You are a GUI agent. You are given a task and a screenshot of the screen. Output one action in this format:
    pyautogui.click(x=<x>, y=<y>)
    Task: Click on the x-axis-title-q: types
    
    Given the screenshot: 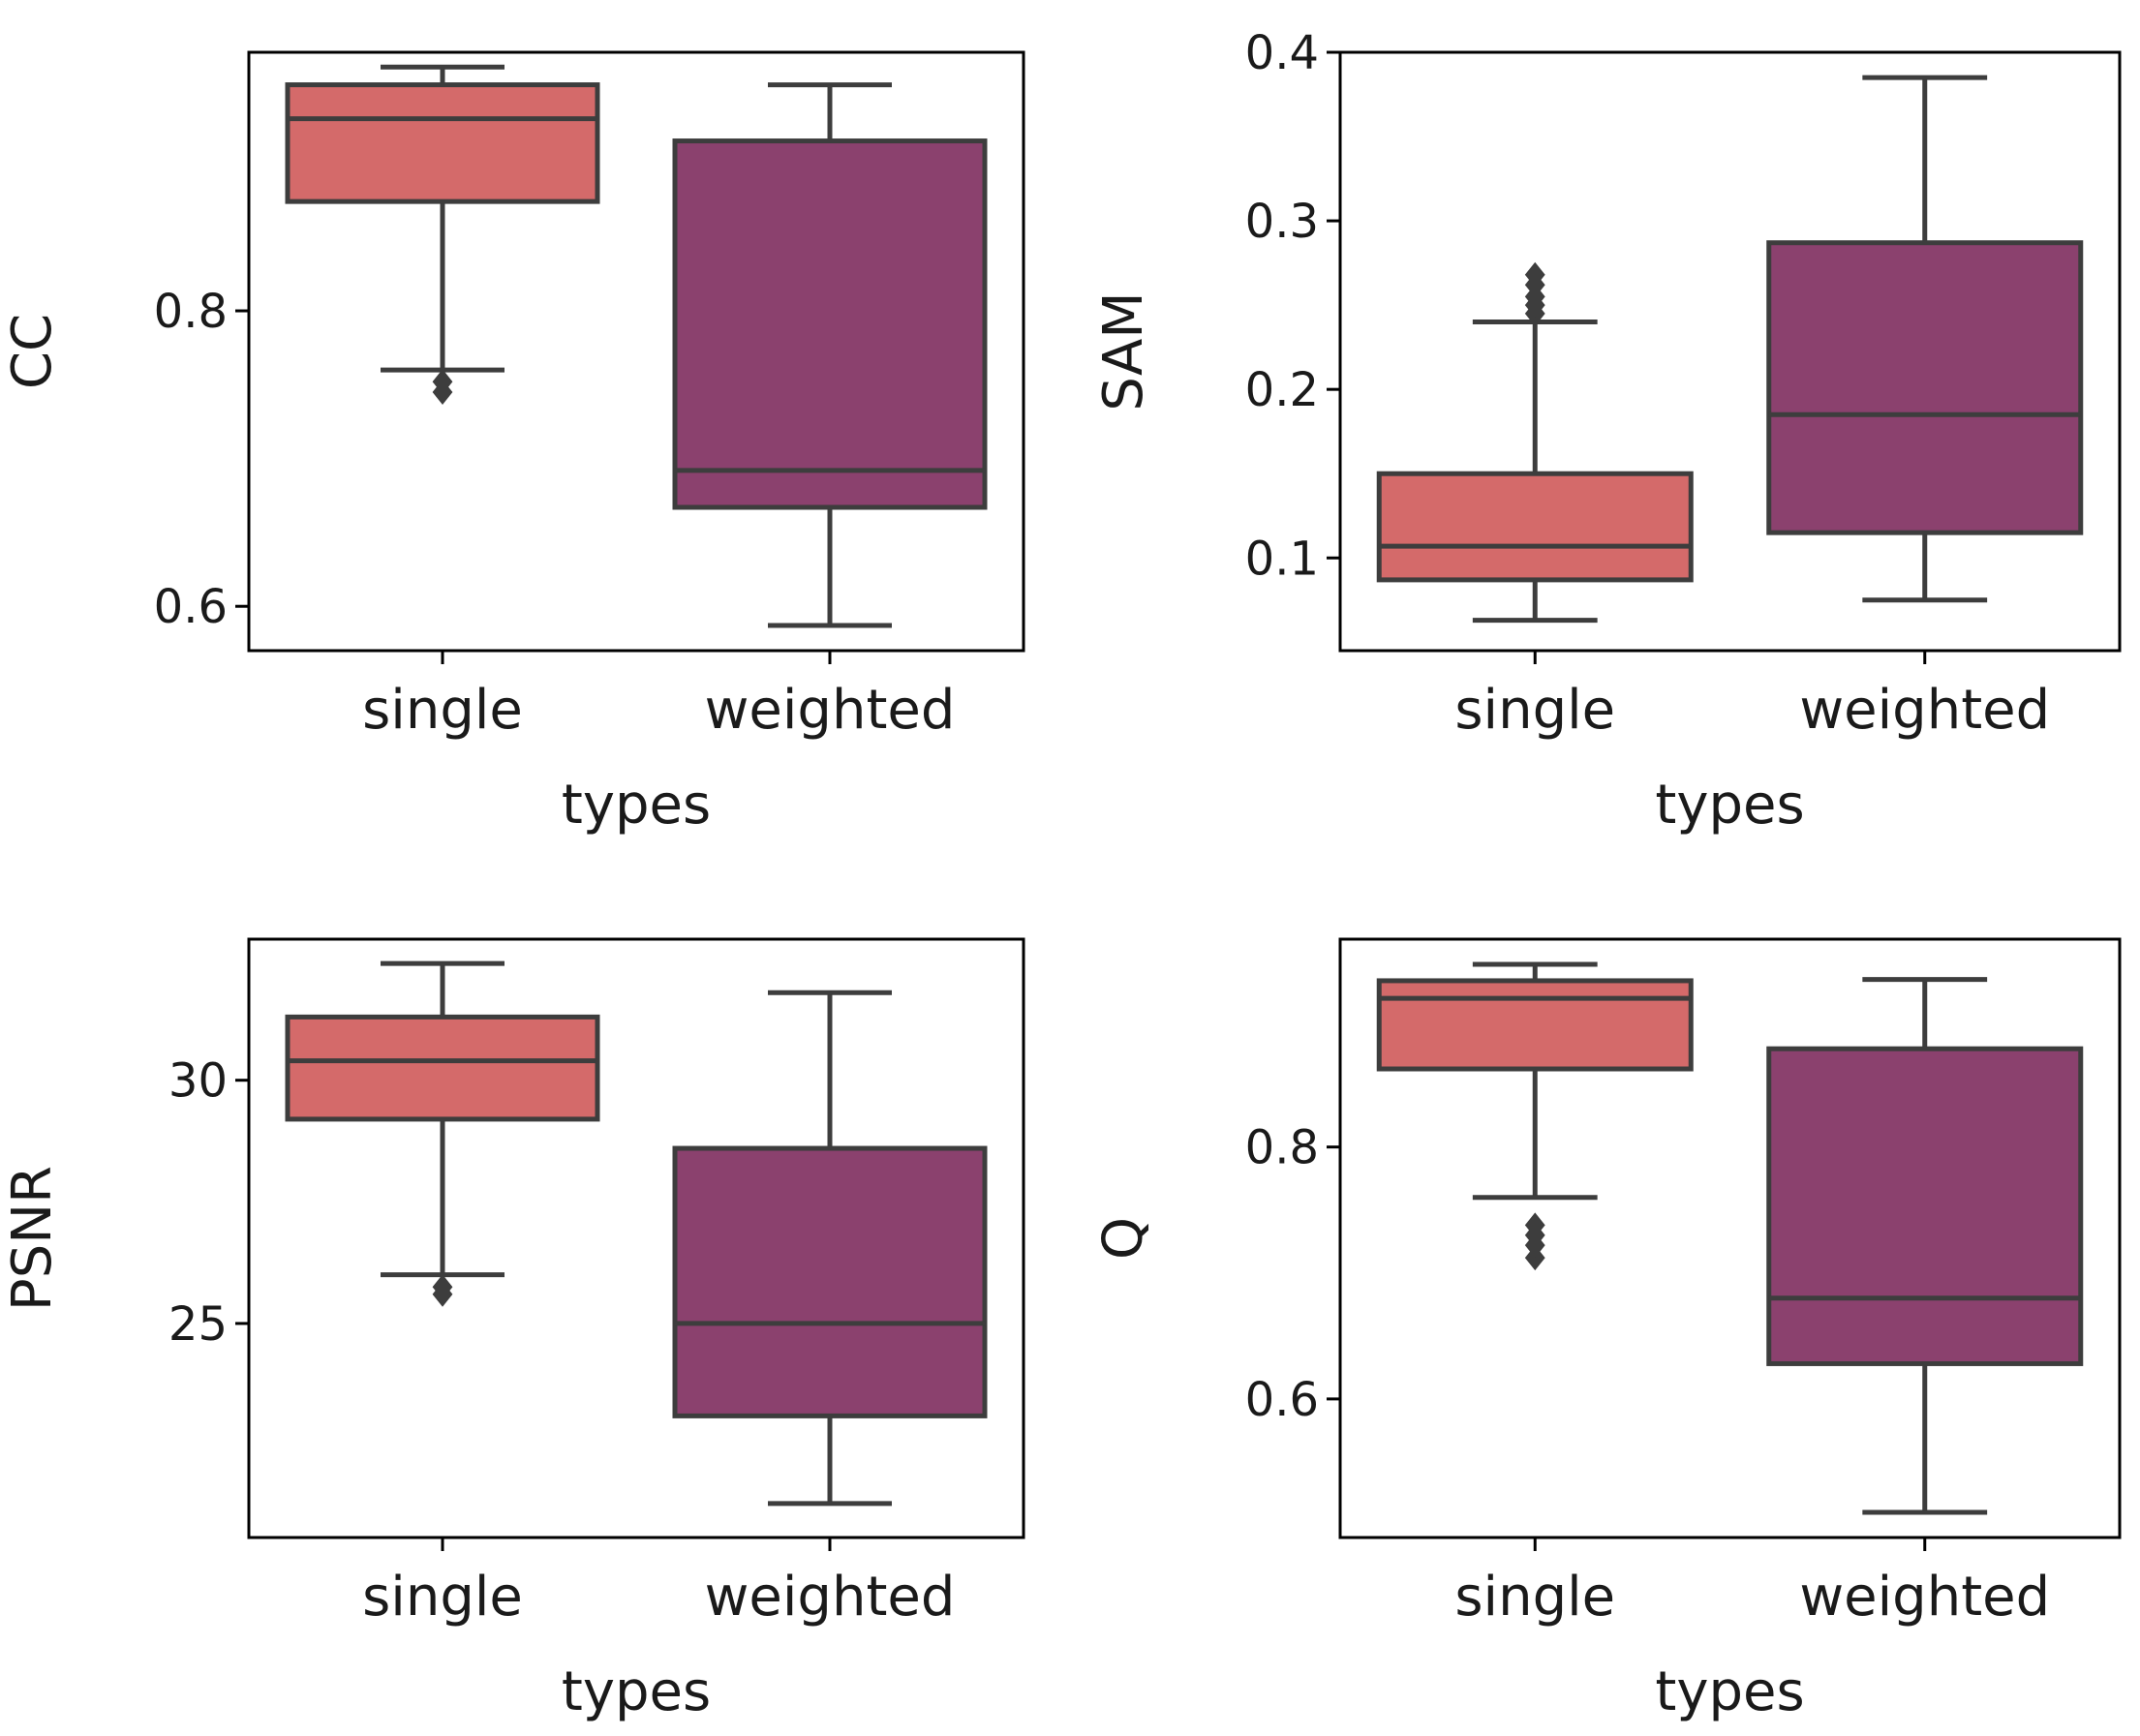 What is the action you would take?
    pyautogui.click(x=1729, y=1691)
    